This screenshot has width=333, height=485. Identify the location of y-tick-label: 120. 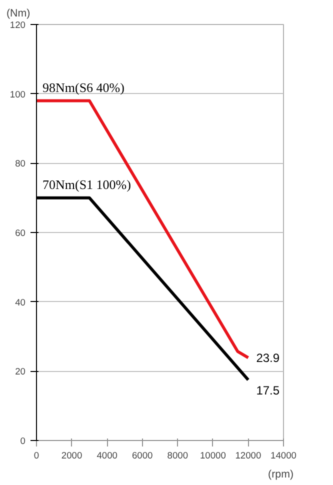
(18, 25).